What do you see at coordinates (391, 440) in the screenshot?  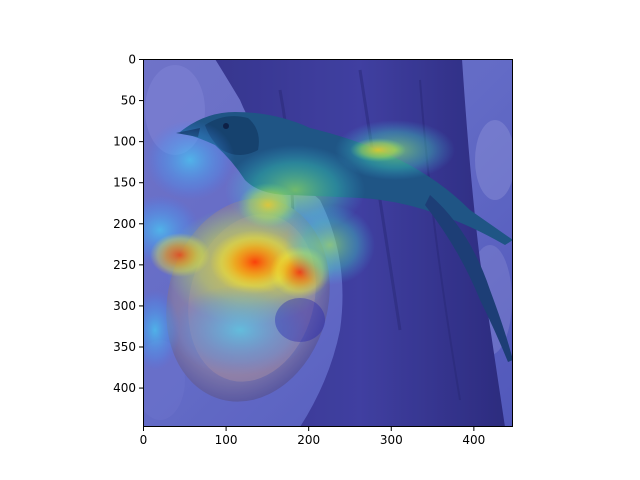 I see `x-tick-label: 300` at bounding box center [391, 440].